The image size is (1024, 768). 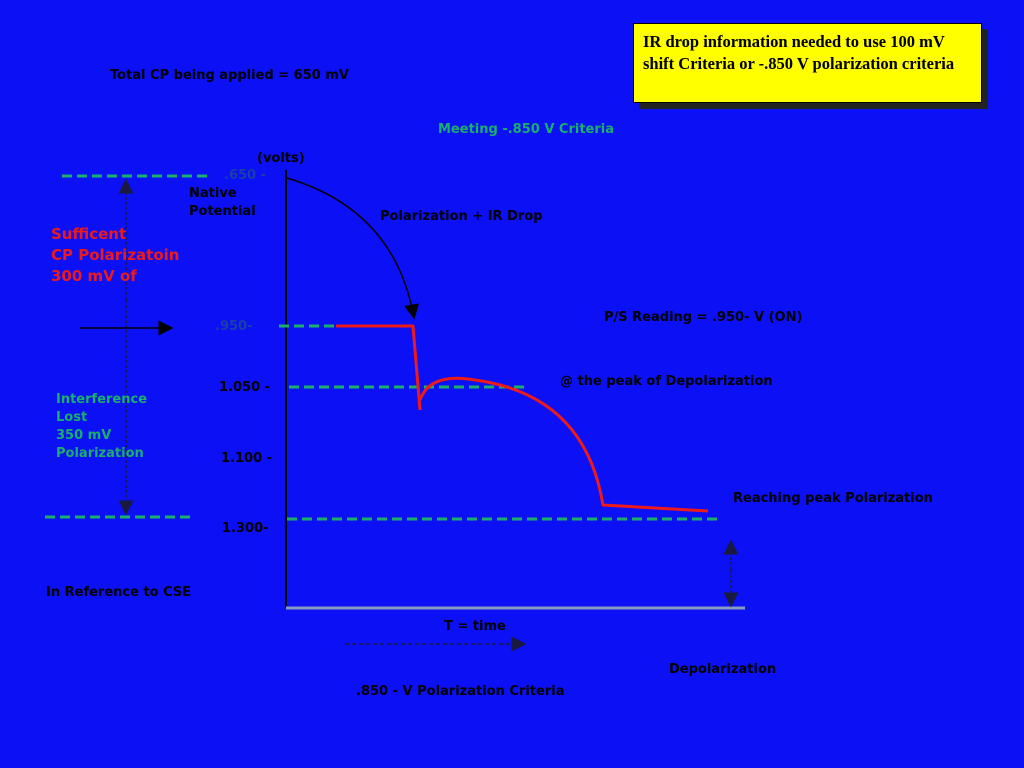 What do you see at coordinates (475, 626) in the screenshot?
I see `time-label: T = time` at bounding box center [475, 626].